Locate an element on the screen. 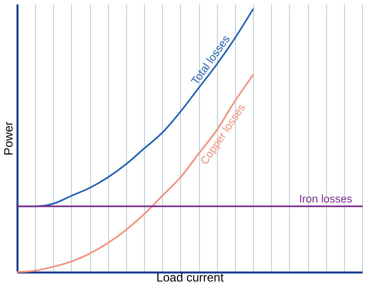 The width and height of the screenshot is (369, 306). x-axis-title: Load current is located at coordinates (190, 277).